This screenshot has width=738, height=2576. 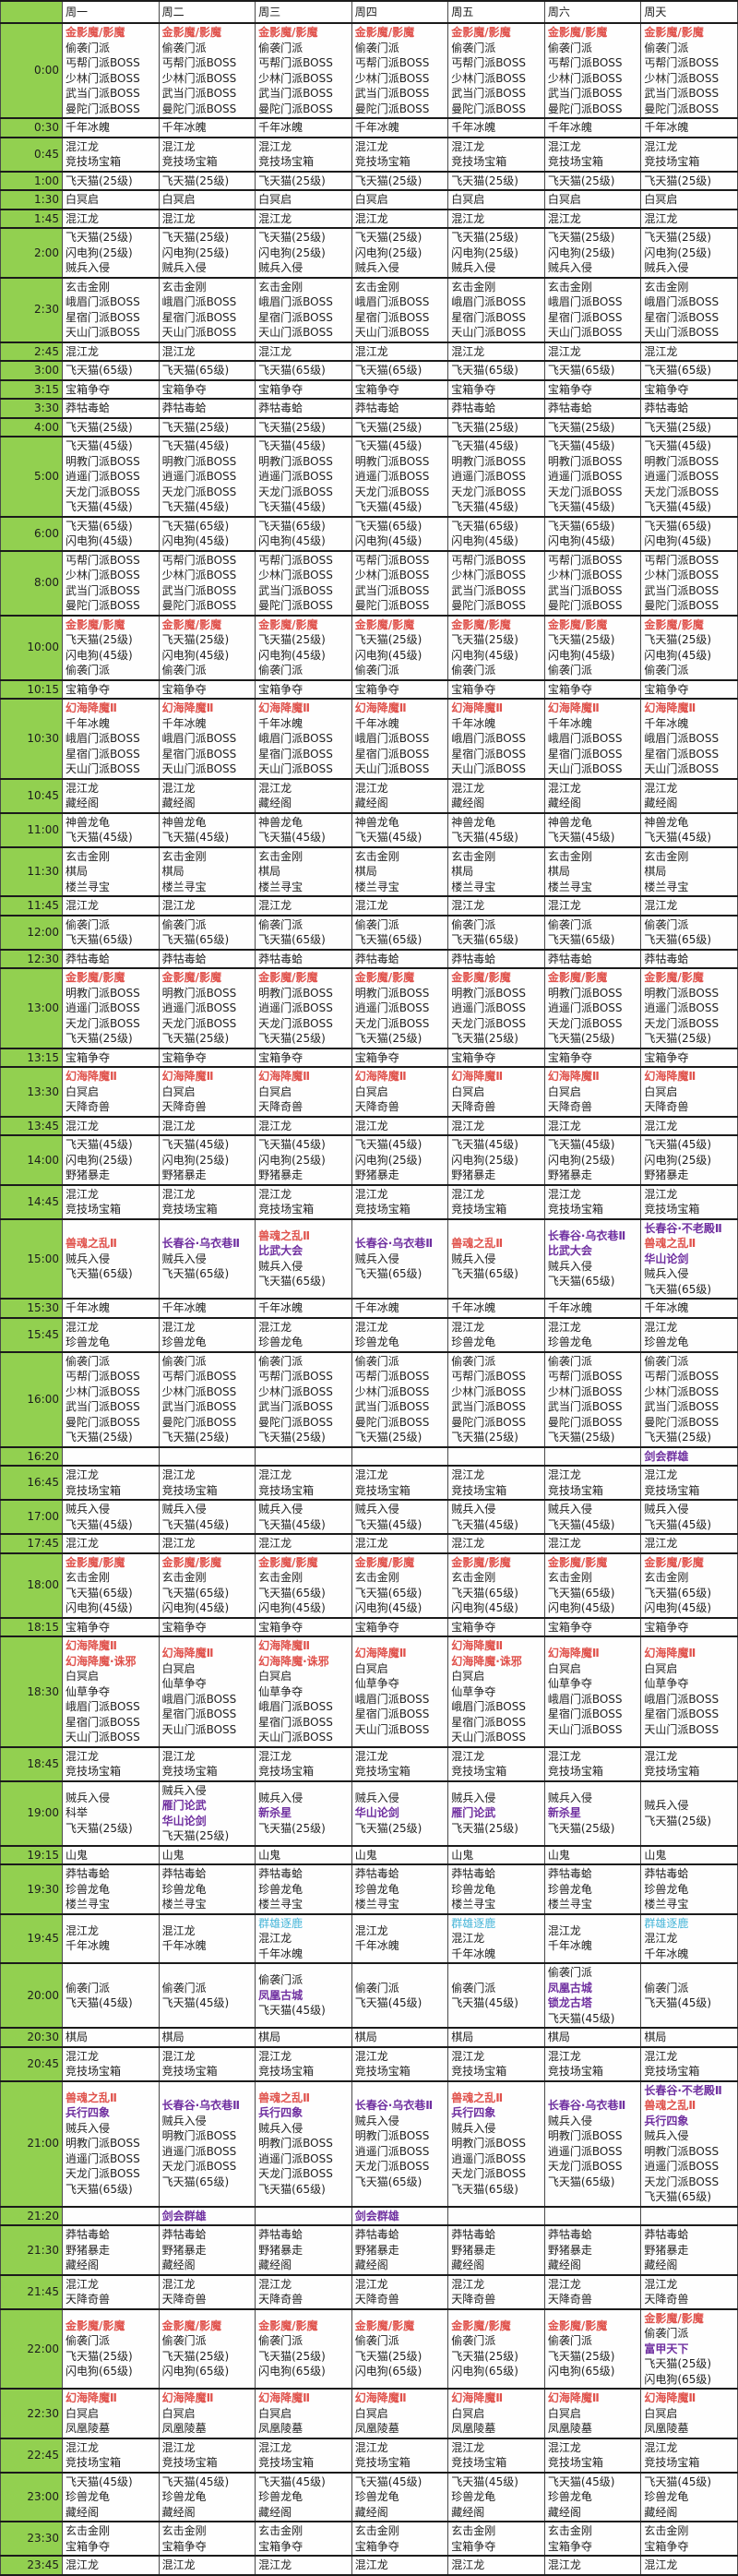 What do you see at coordinates (199, 301) in the screenshot?
I see `event-label: 峨眉门派BOSS` at bounding box center [199, 301].